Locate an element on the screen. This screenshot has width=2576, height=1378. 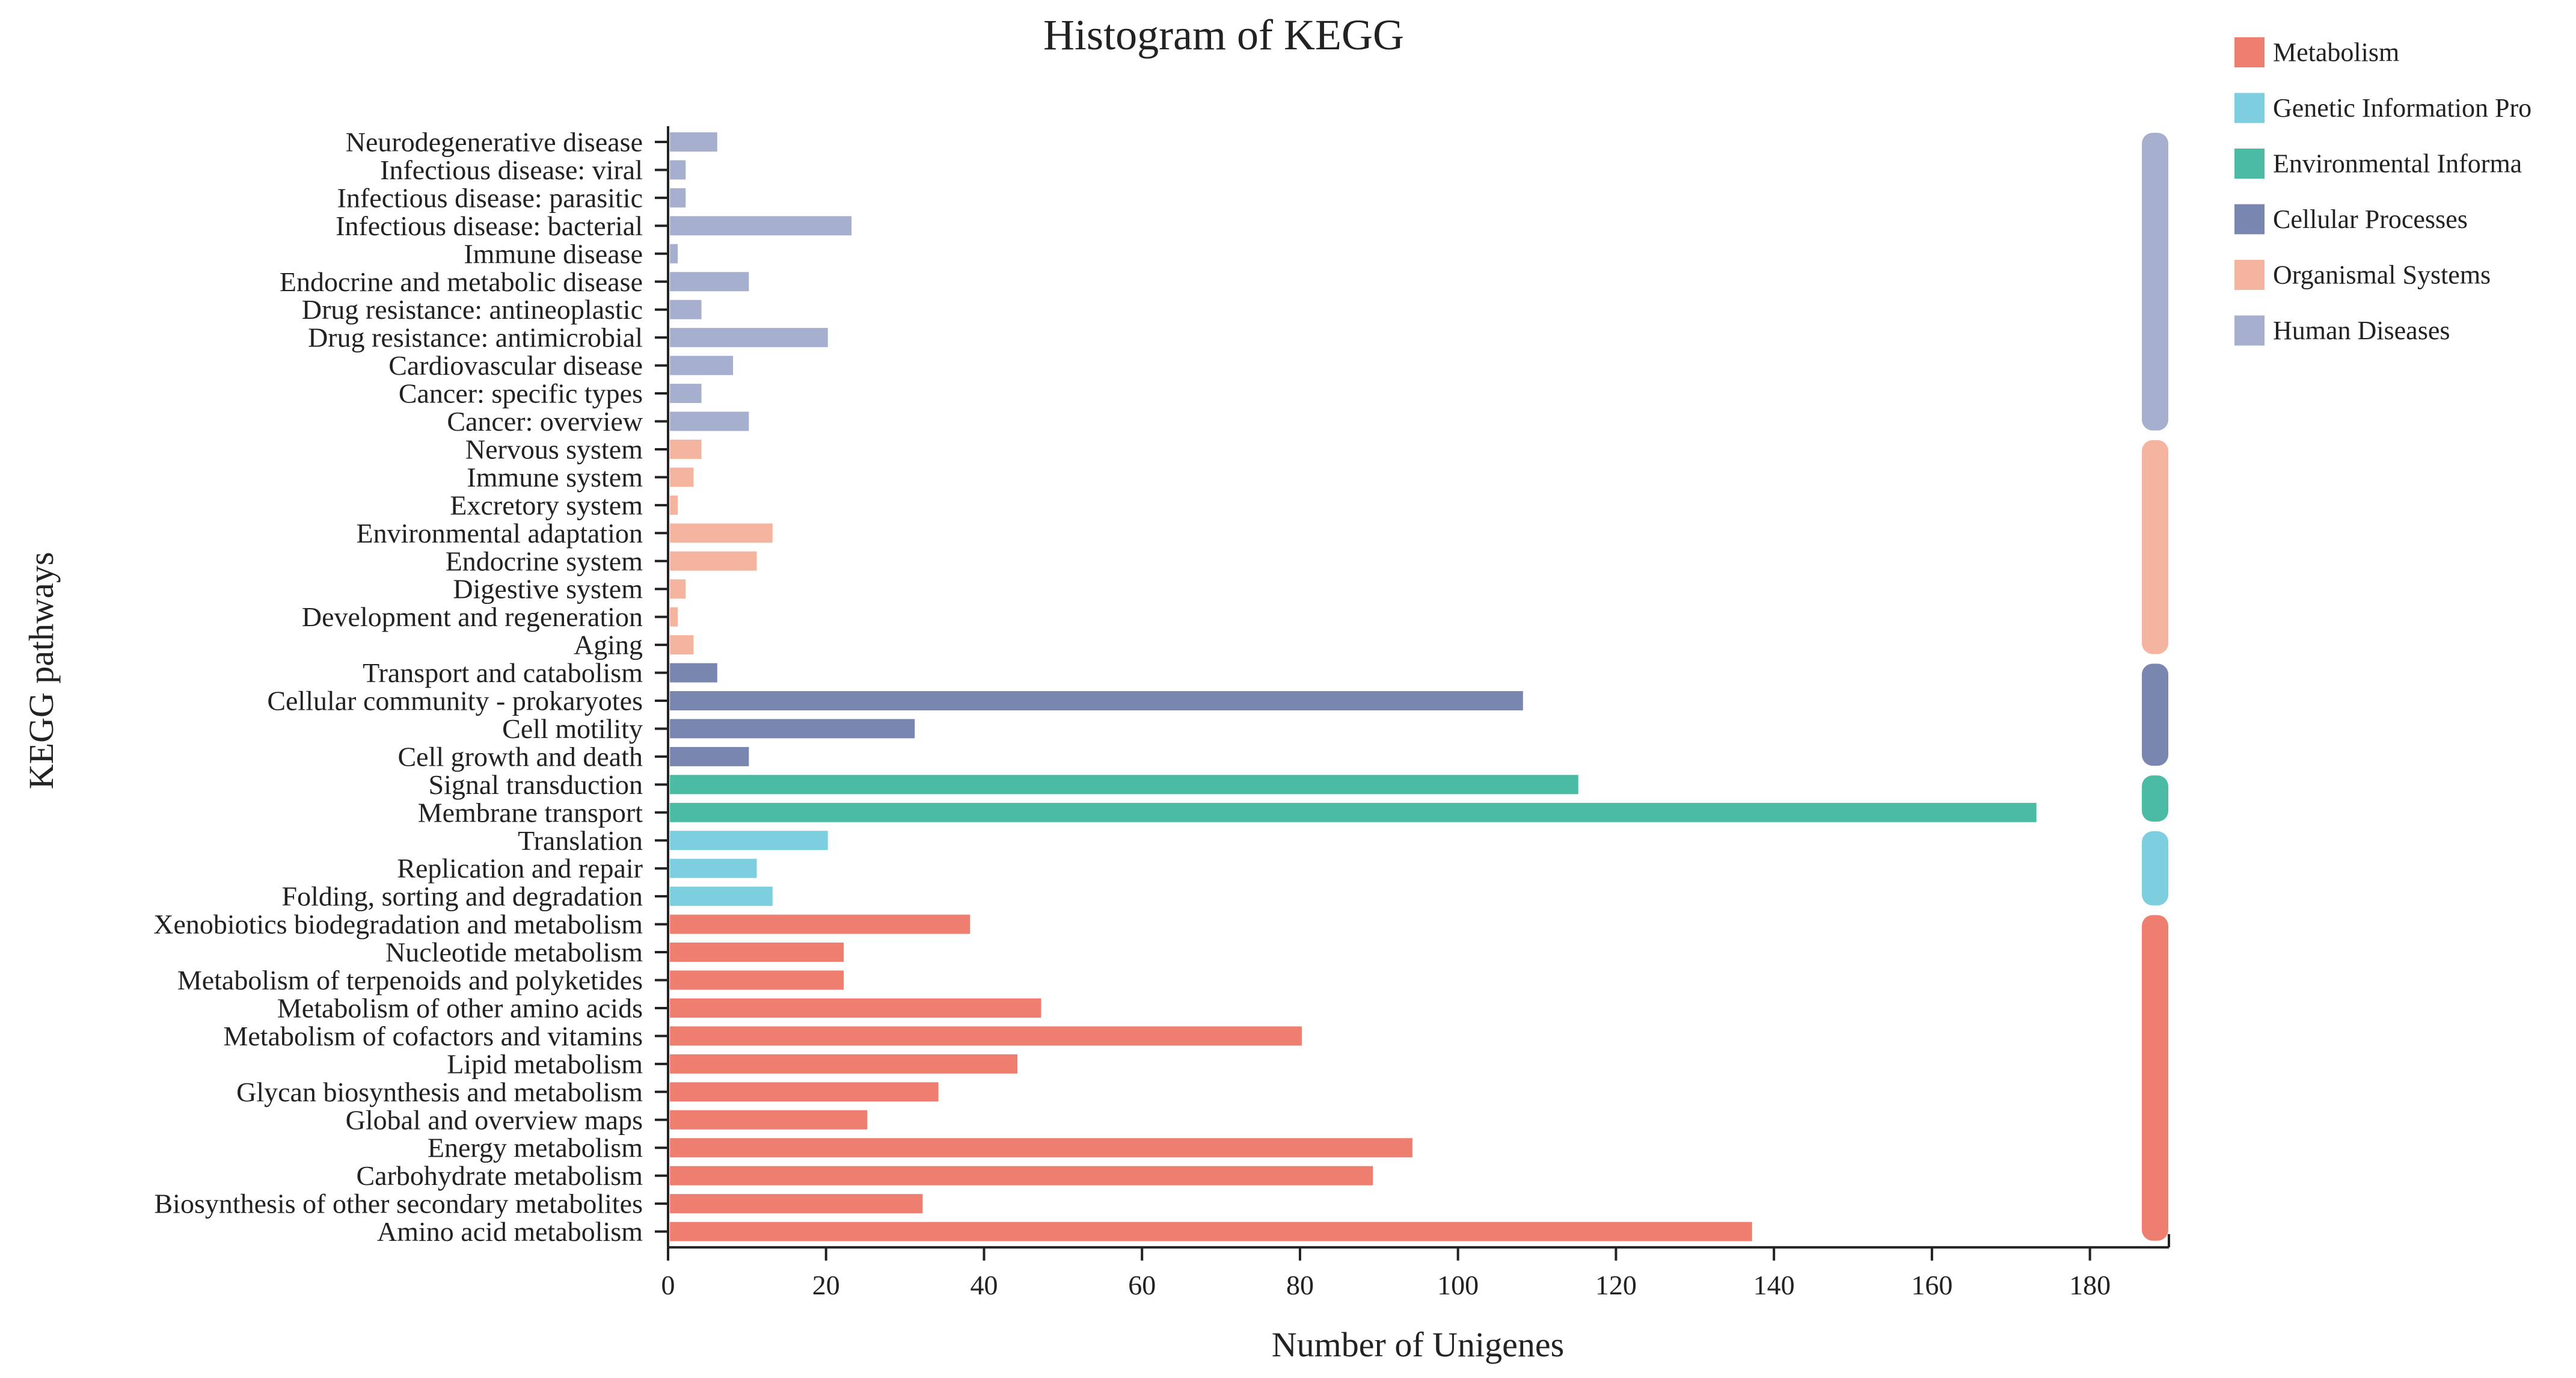
legend-swatch-organismal is located at coordinates (2249, 275).